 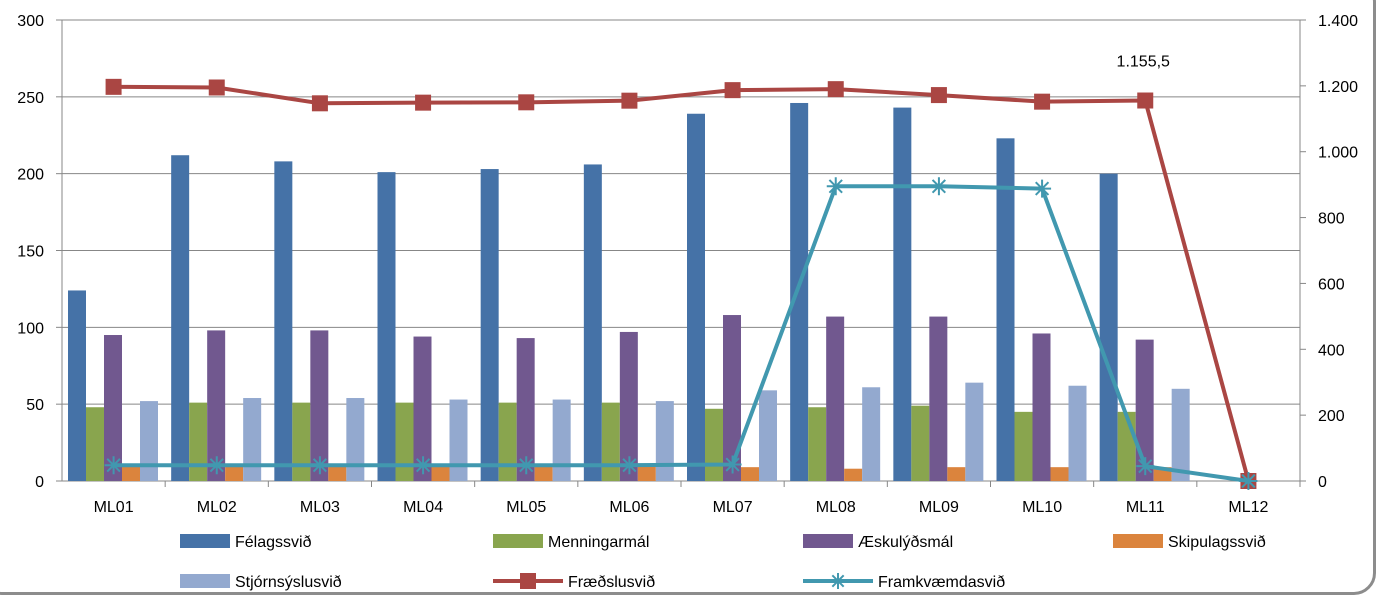 What do you see at coordinates (1338, 21) in the screenshot?
I see `y-right-tick-label: 1.400` at bounding box center [1338, 21].